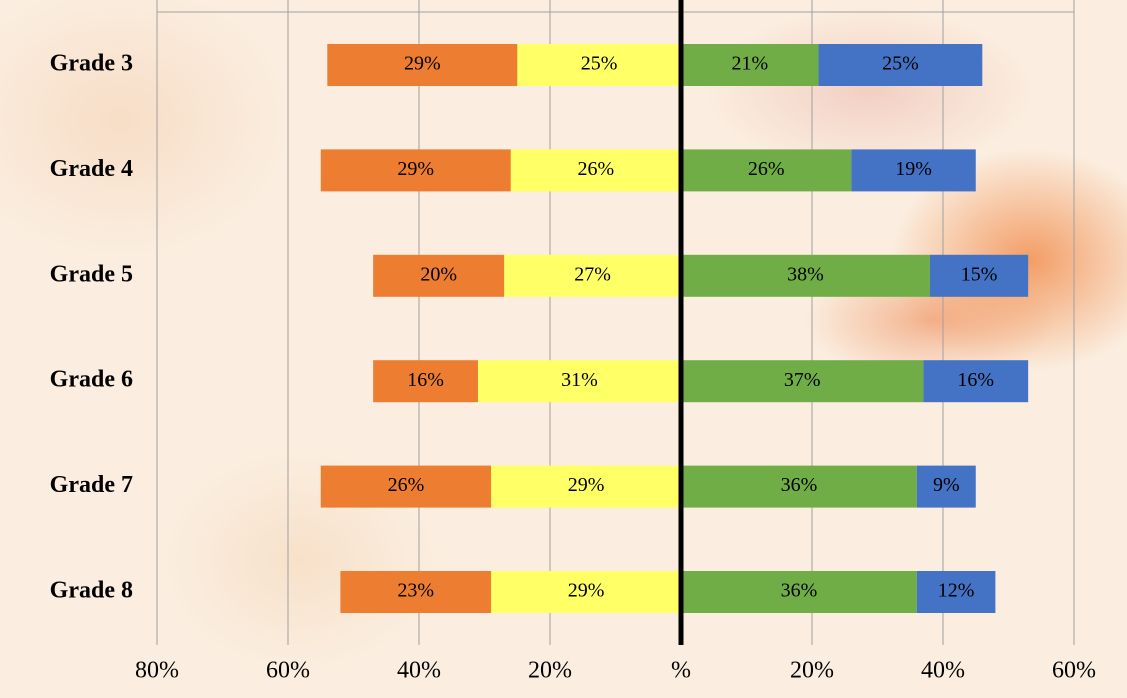  Describe the element at coordinates (91, 485) in the screenshot. I see `category-label: Grade 7` at that location.